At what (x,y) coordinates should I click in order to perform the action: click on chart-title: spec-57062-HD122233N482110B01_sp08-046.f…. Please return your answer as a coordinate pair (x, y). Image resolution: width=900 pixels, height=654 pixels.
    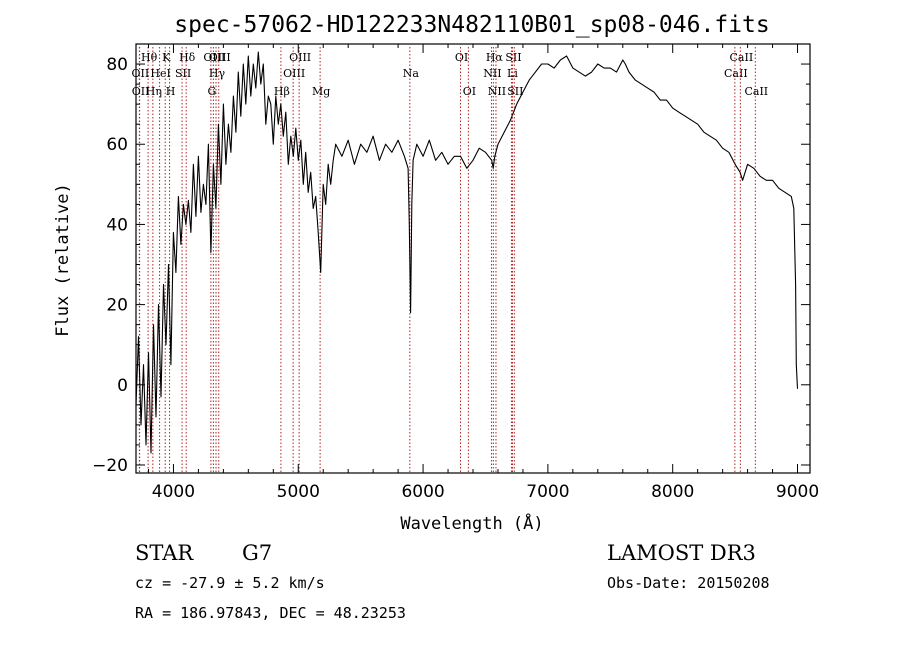
    Looking at the image, I should click on (471, 25).